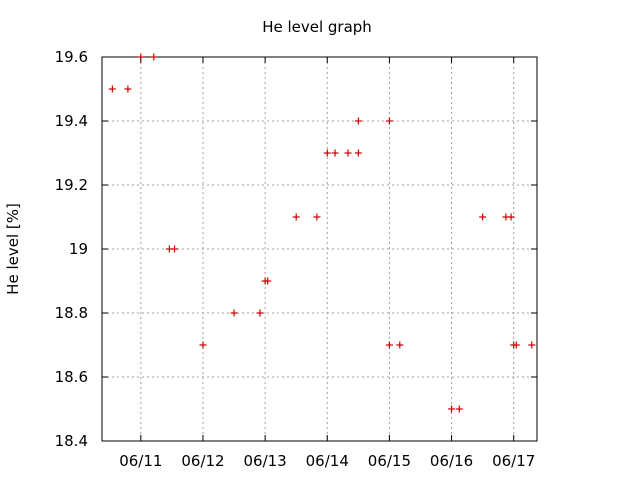  What do you see at coordinates (71, 185) in the screenshot?
I see `y-tick-label: 19.2` at bounding box center [71, 185].